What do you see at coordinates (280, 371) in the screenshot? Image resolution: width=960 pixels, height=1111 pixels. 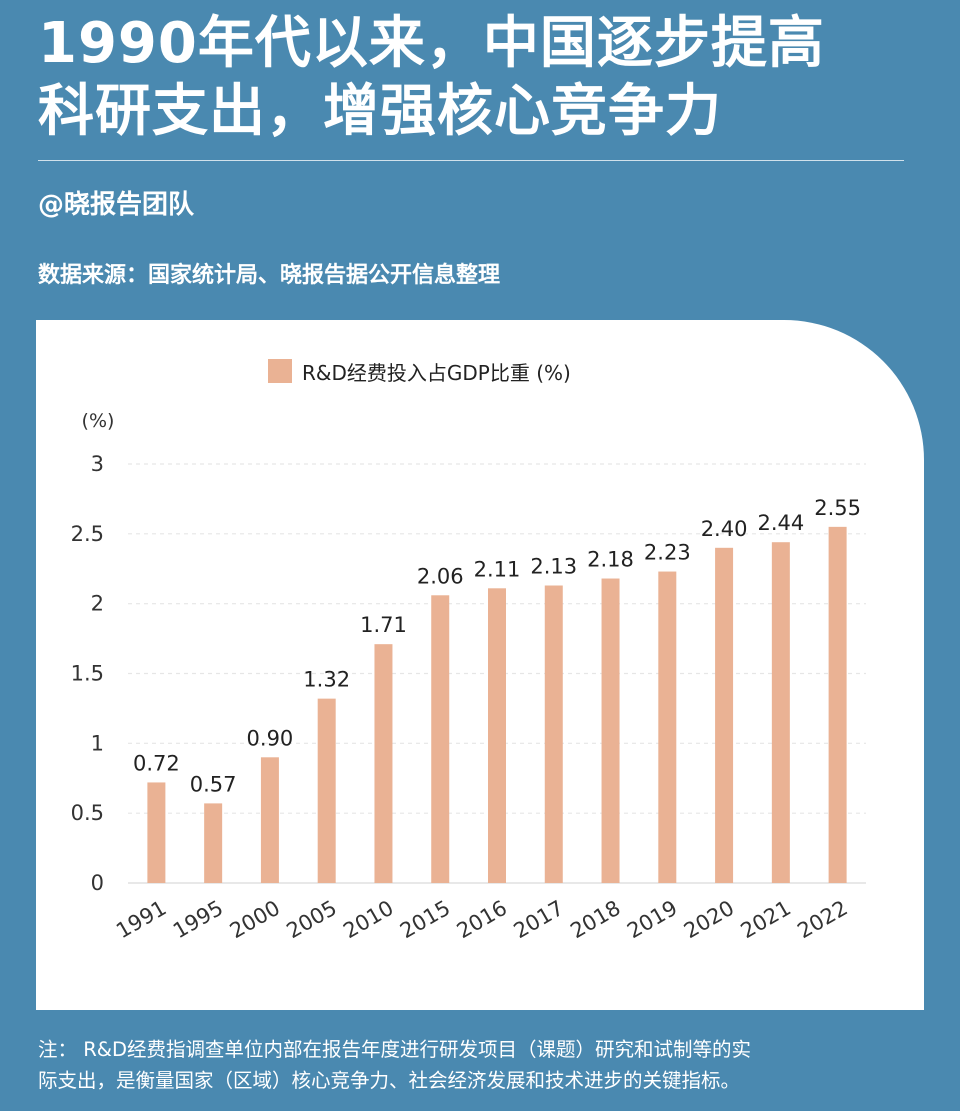 I see `legend-swatch` at bounding box center [280, 371].